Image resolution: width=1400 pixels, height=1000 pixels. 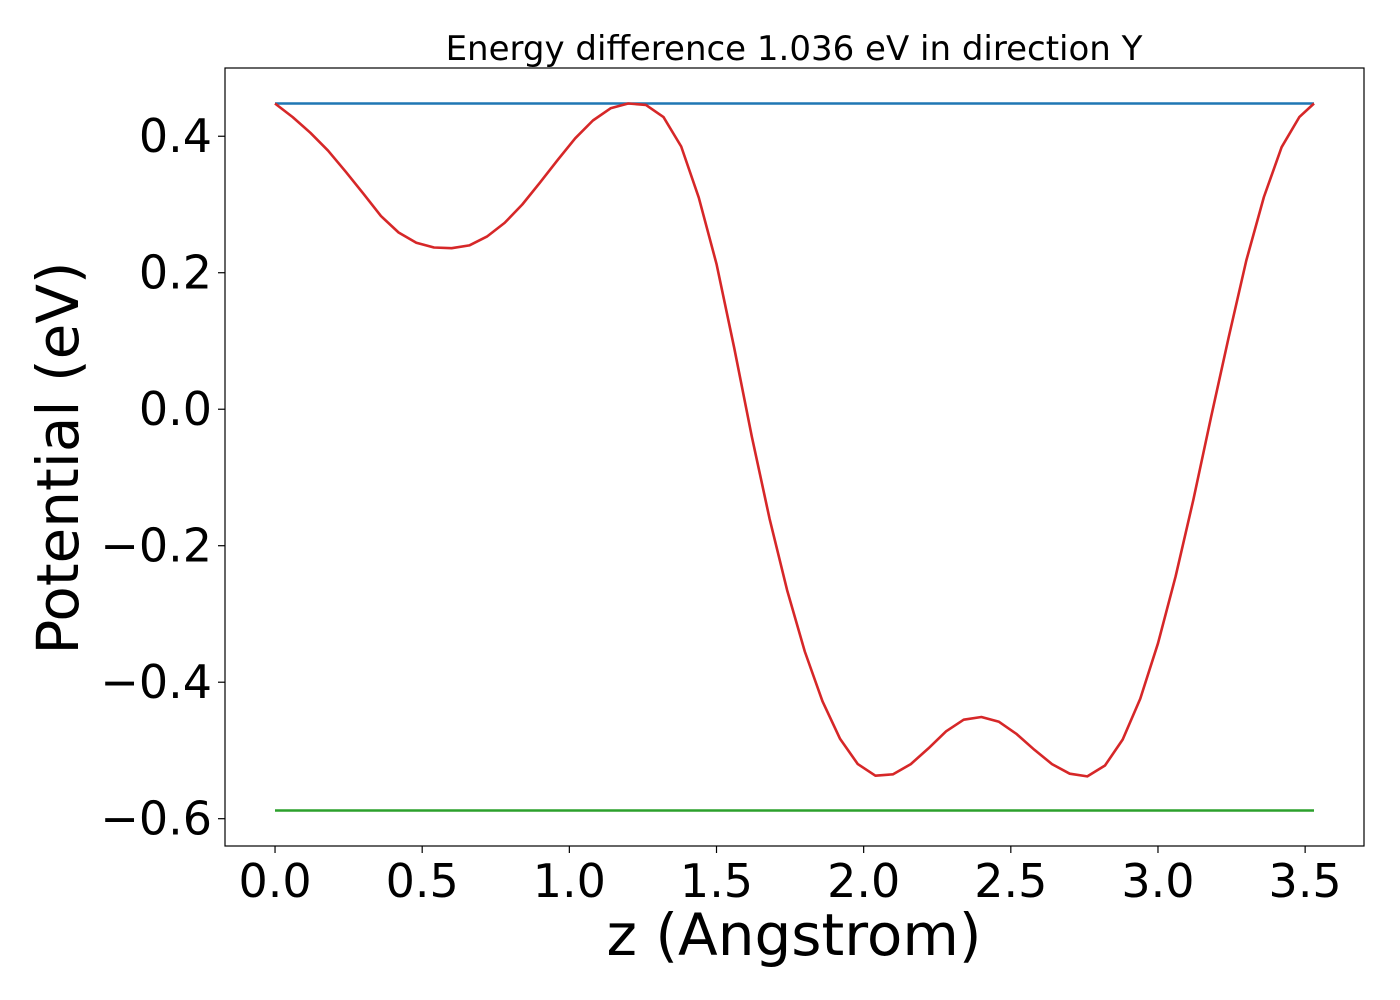 I want to click on y-axis-ticks: 0.4 0.2 0.0 −0.2 −0.4 −0.6, so click(x=162, y=477).